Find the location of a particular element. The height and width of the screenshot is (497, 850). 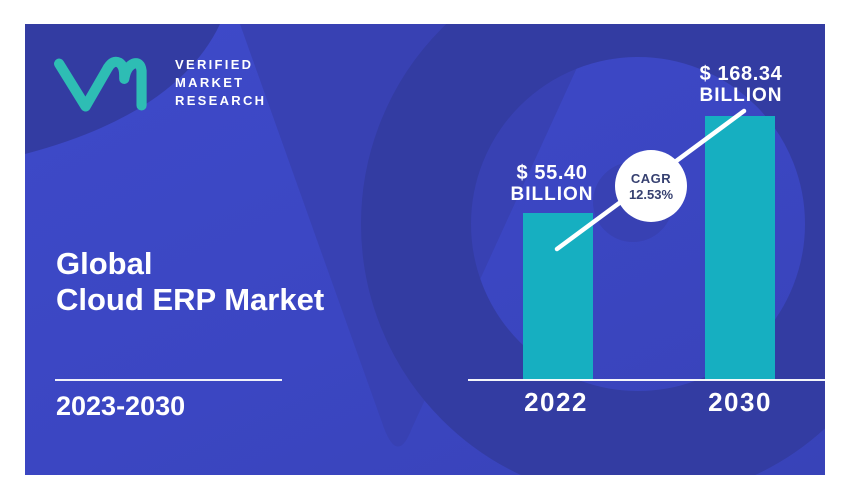

cagr-badge-value: 12.53% is located at coordinates (651, 194).